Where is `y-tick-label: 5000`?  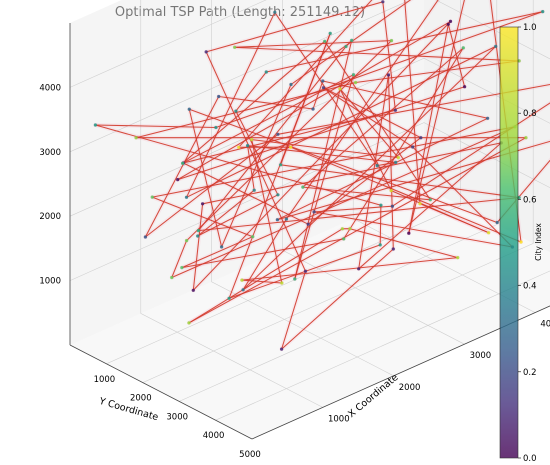
y-tick-label: 5000 is located at coordinates (250, 455).